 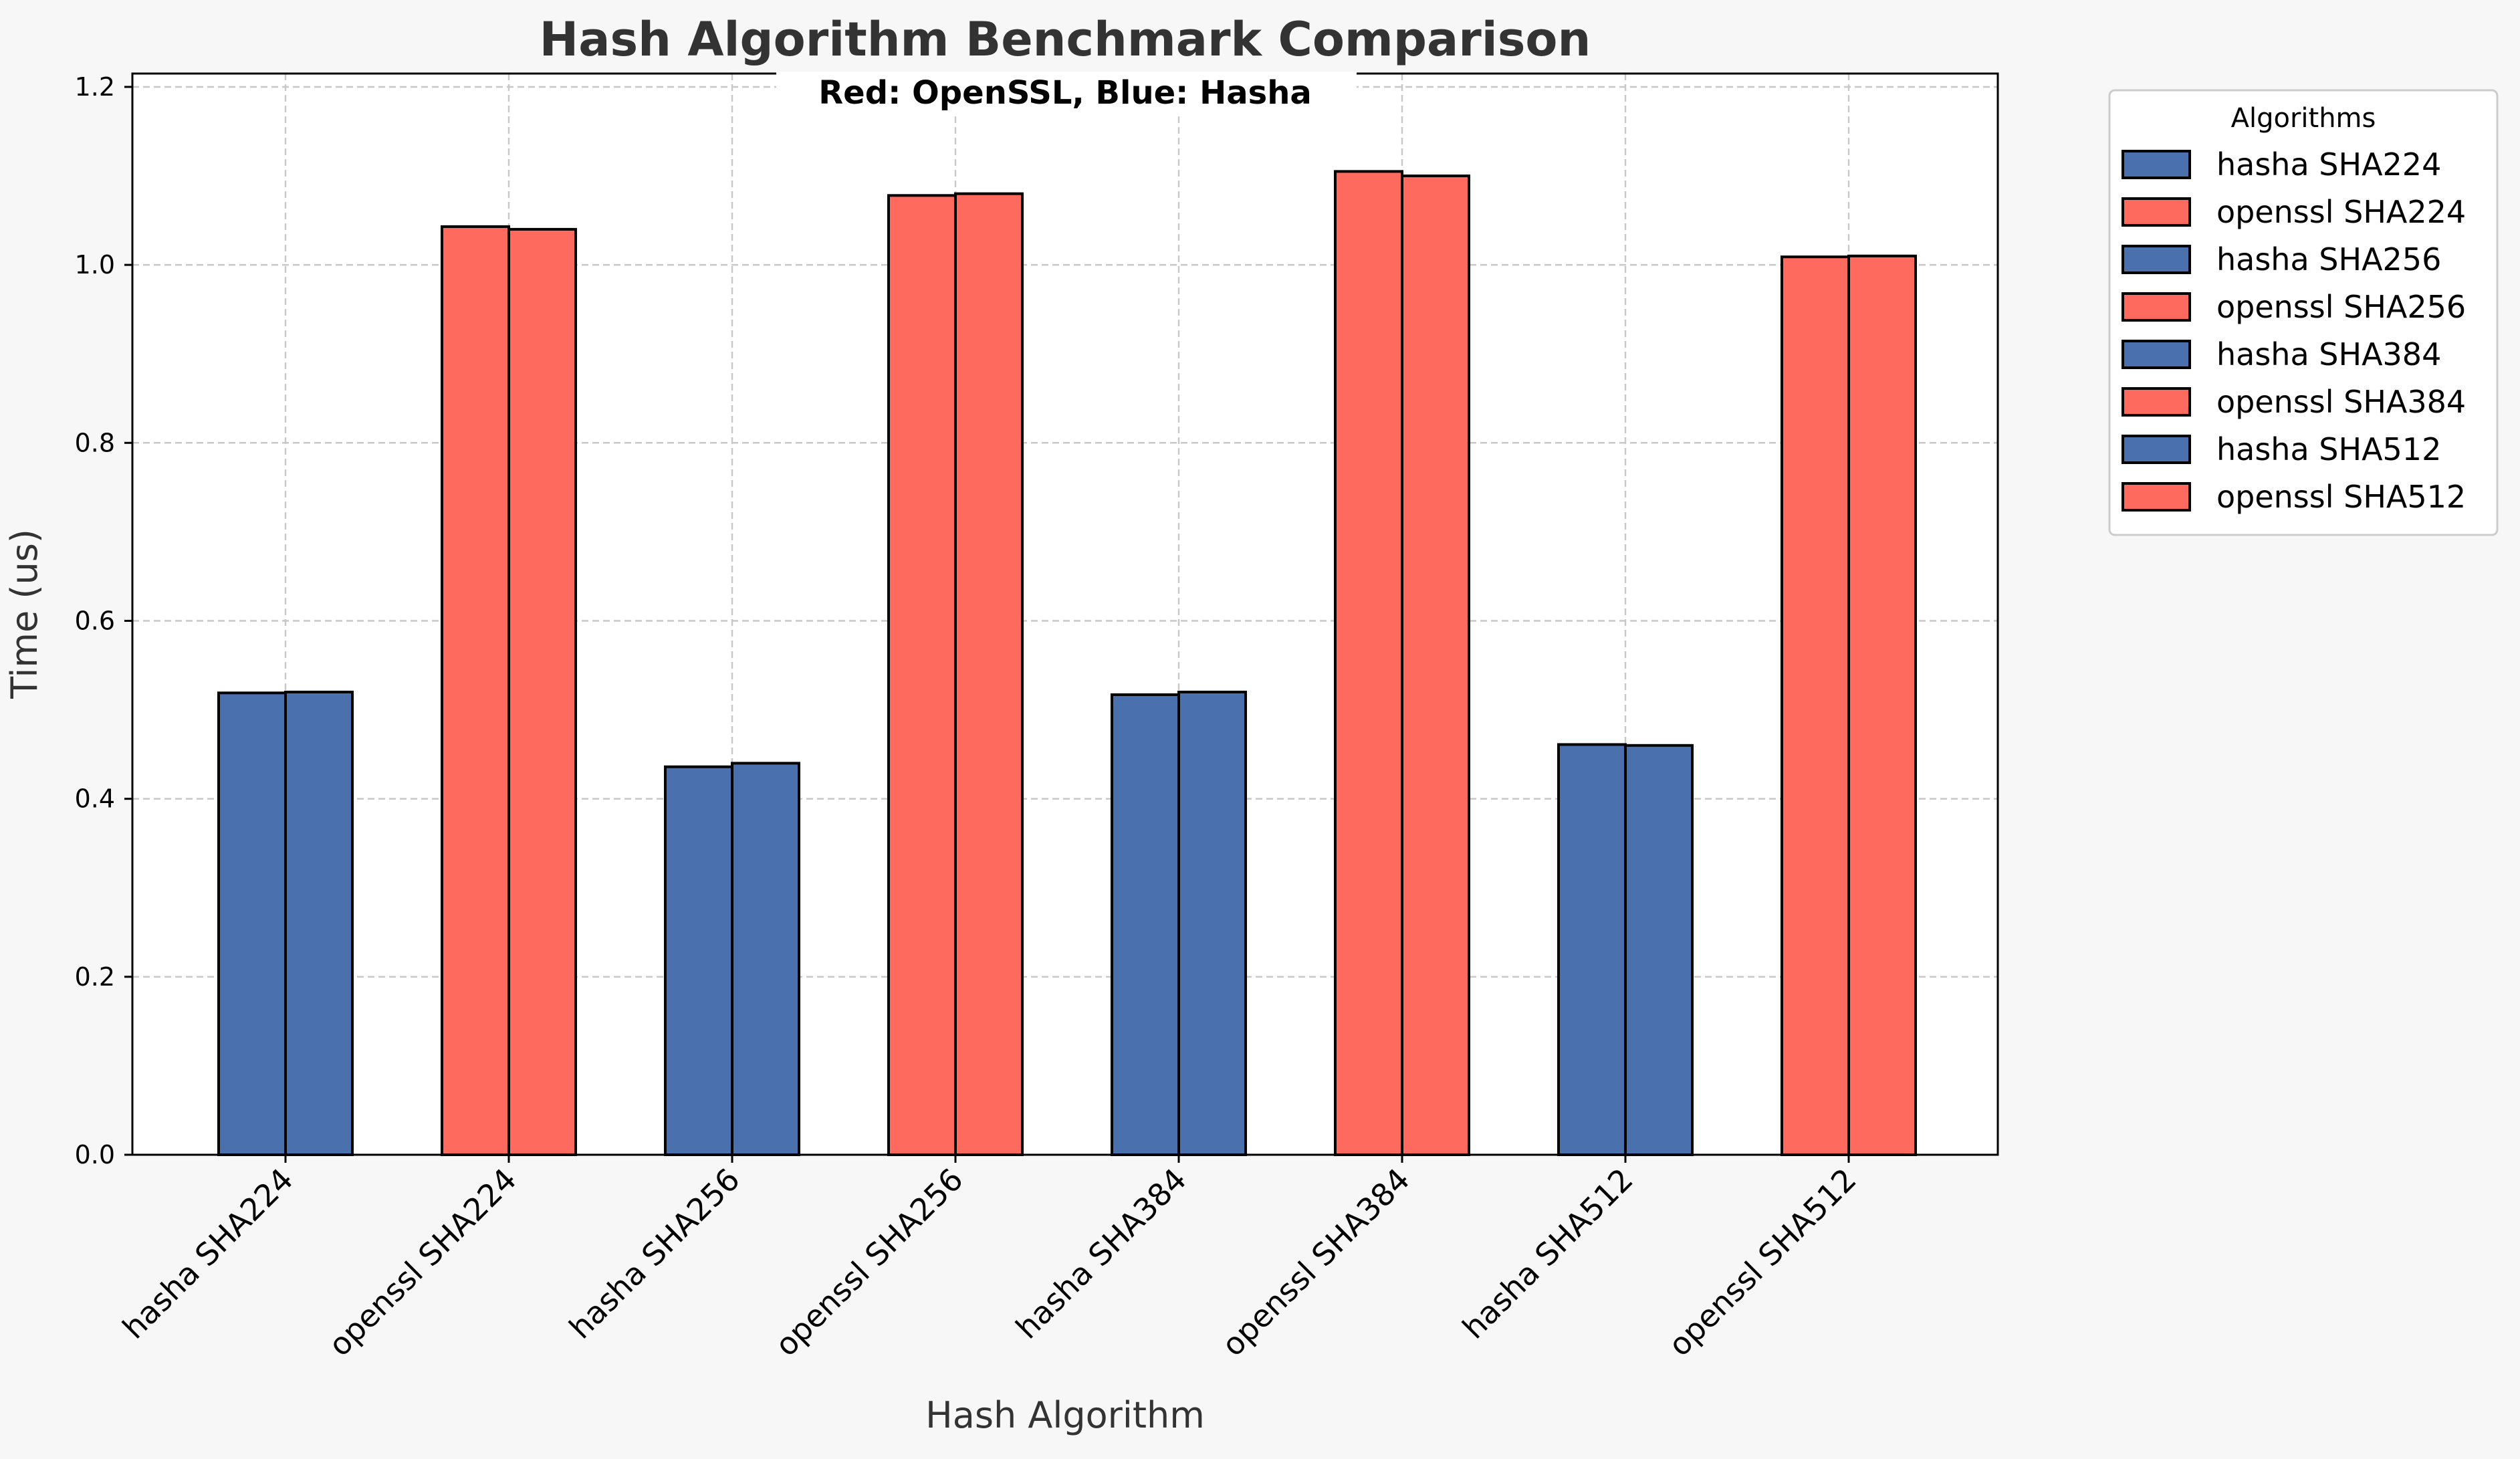 I want to click on chart-title: Hash Algorithm Benchmark Comparison, so click(x=1065, y=39).